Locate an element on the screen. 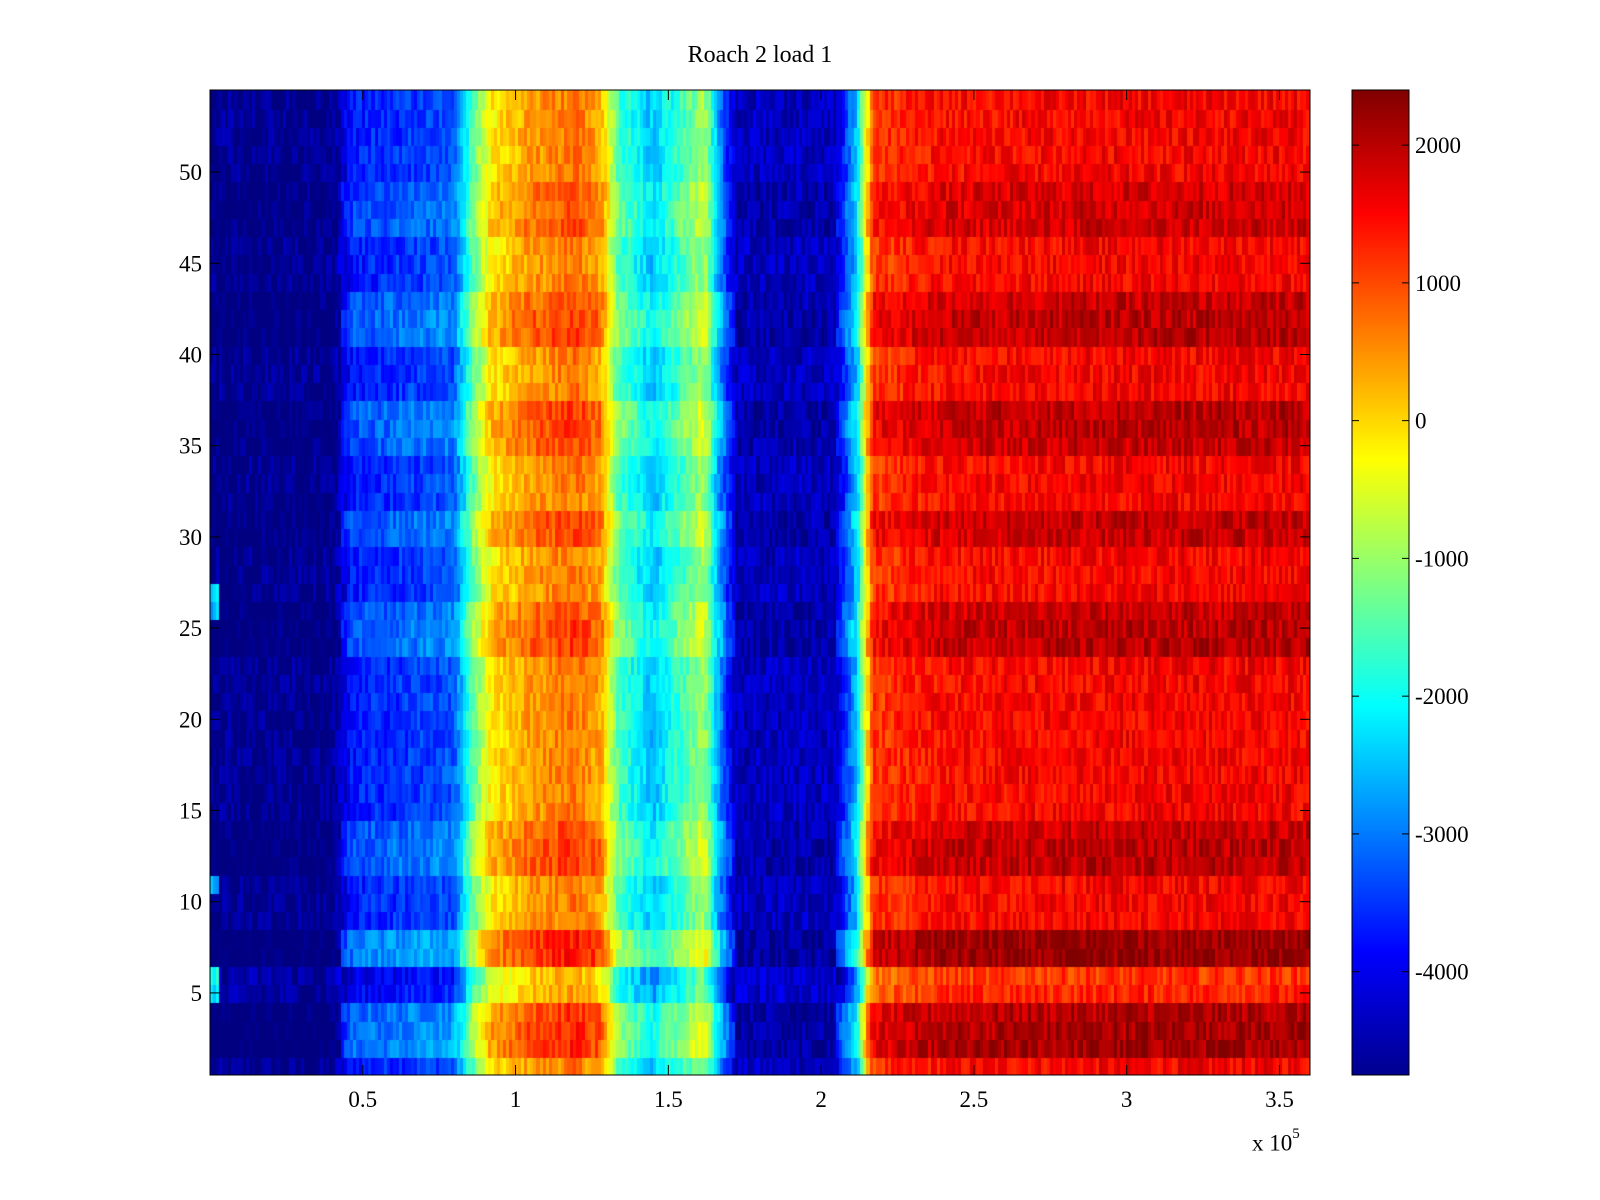 The width and height of the screenshot is (1600, 1200). colorbar-tick-label: -2000 is located at coordinates (1442, 696).